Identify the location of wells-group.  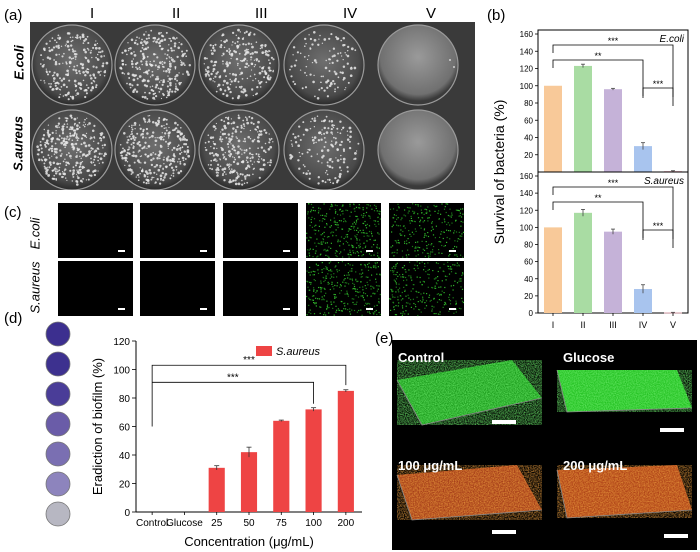
(58, 424).